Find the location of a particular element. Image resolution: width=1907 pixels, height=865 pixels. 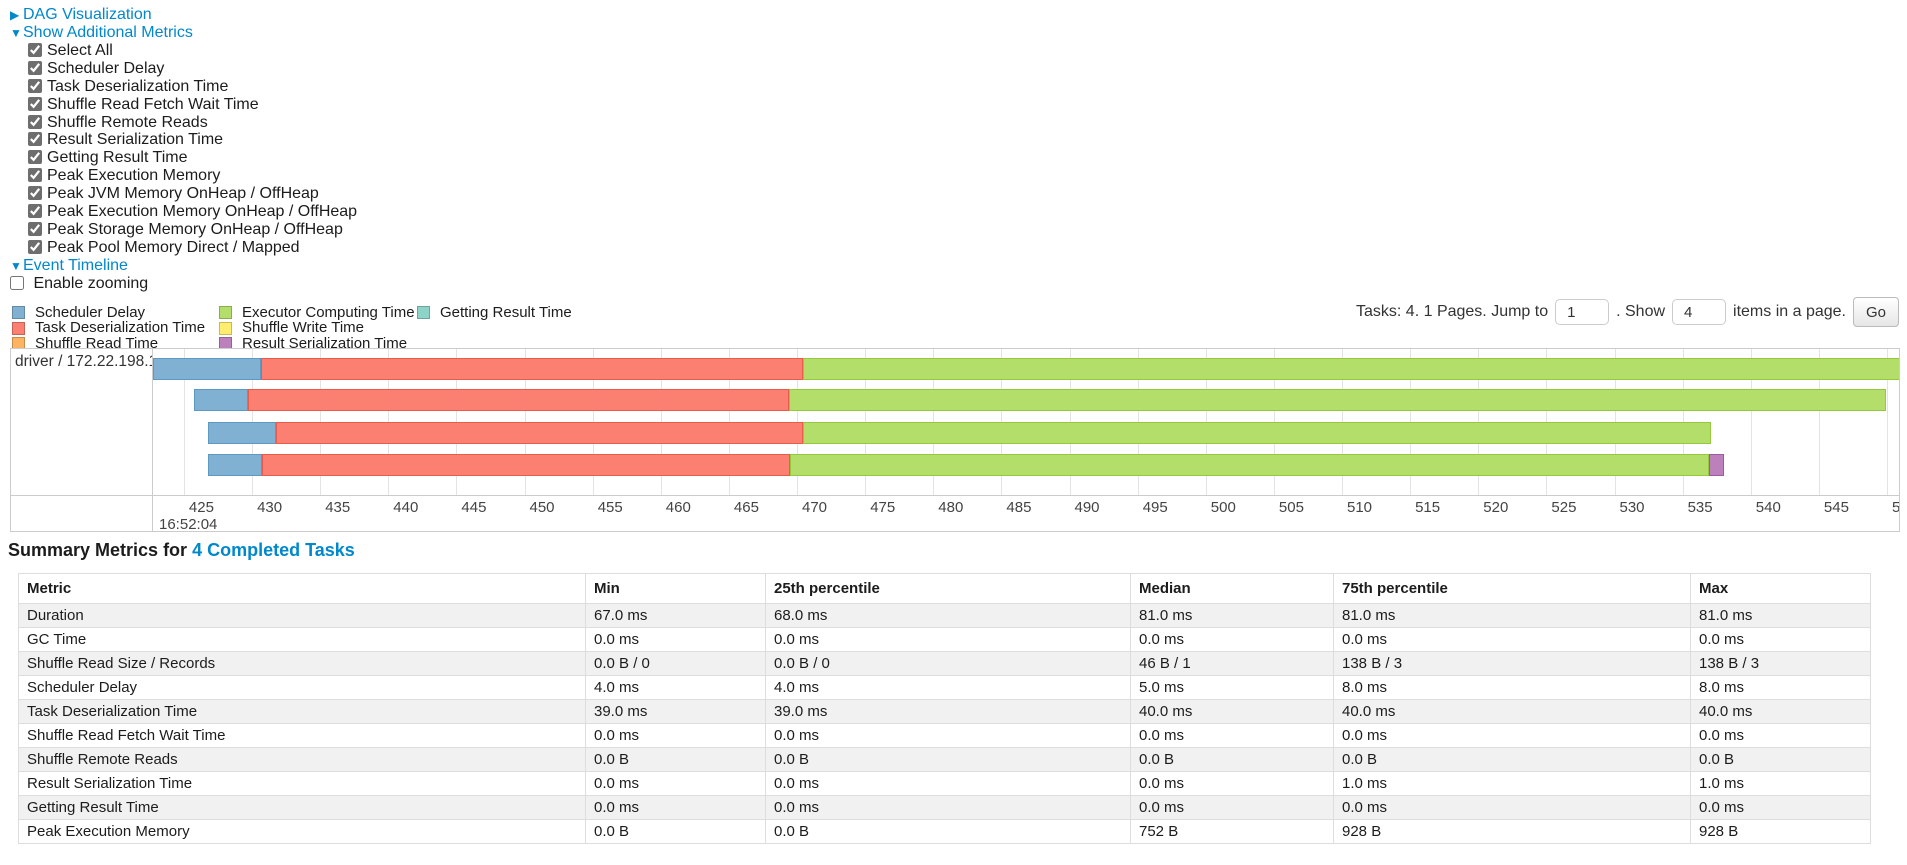

table-cell: Duration is located at coordinates (302, 615).